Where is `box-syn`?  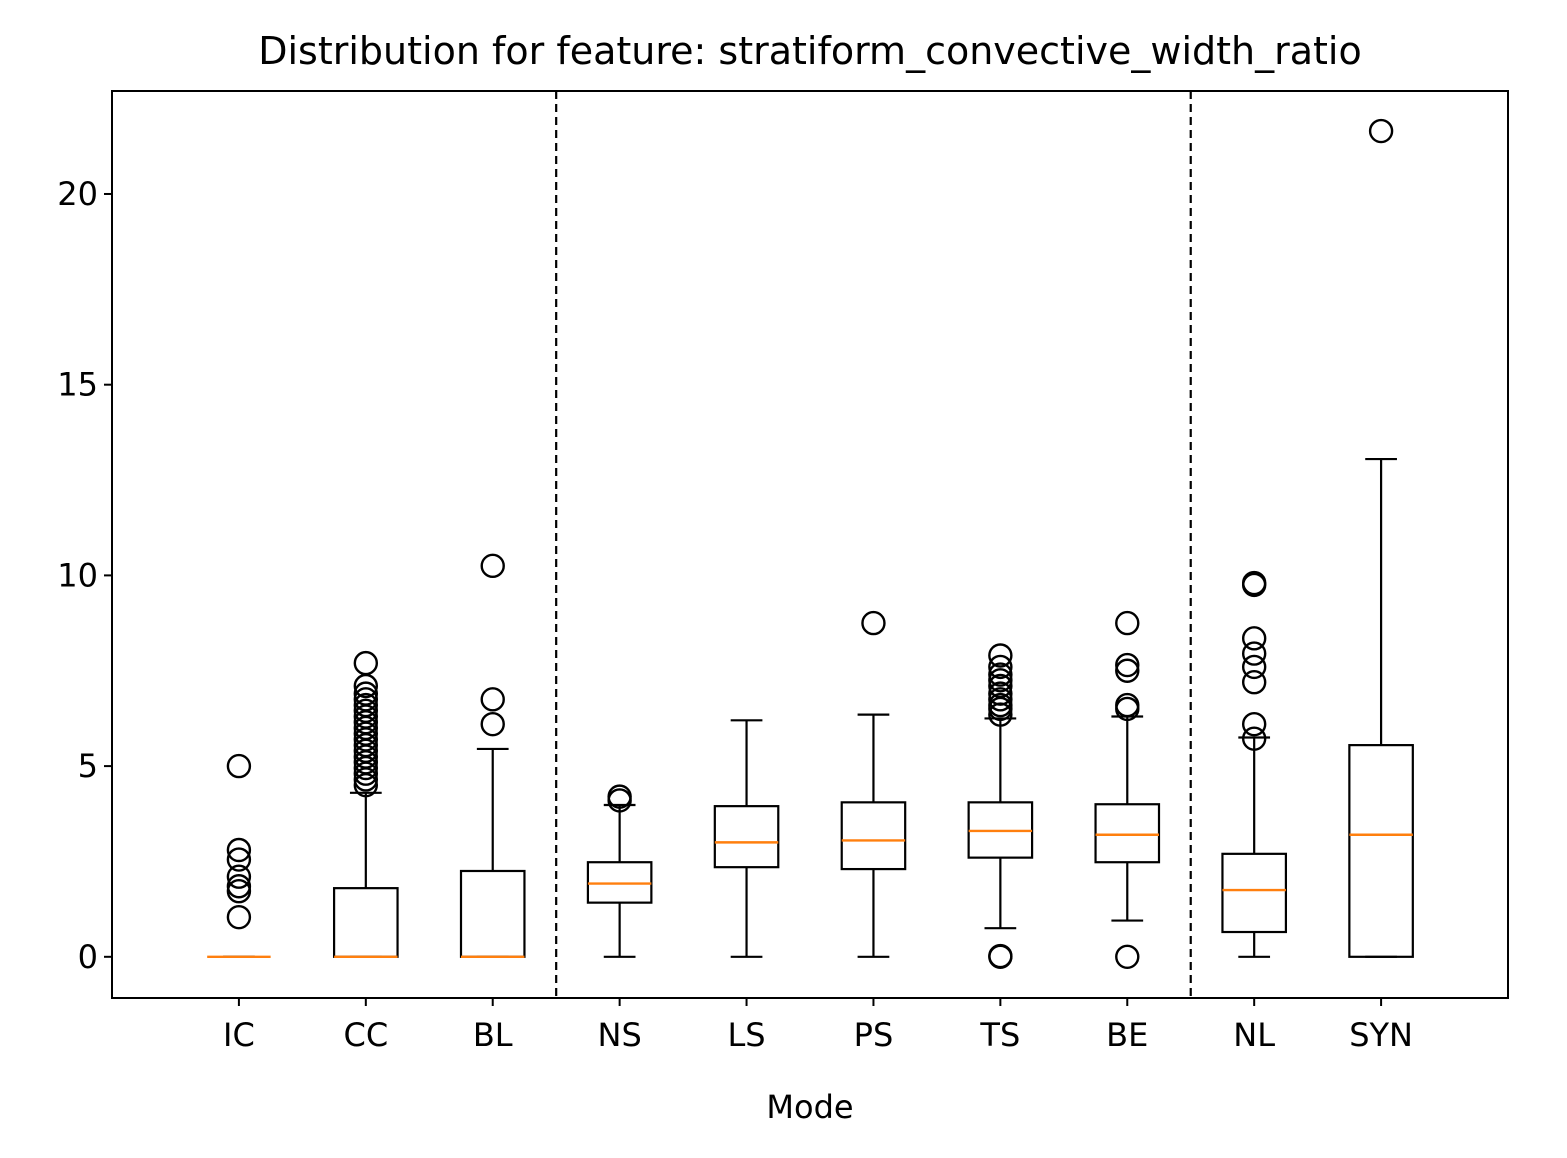 box-syn is located at coordinates (1381, 538).